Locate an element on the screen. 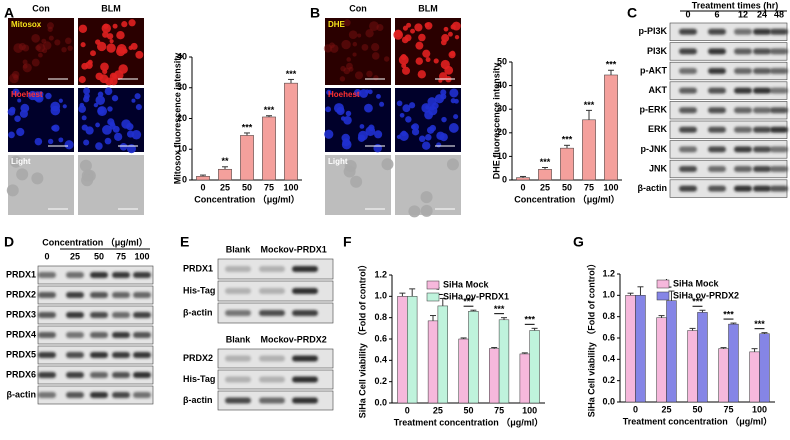 Image resolution: width=790 pixels, height=440 pixels. y-tick-label: 1.0 is located at coordinates (380, 296).